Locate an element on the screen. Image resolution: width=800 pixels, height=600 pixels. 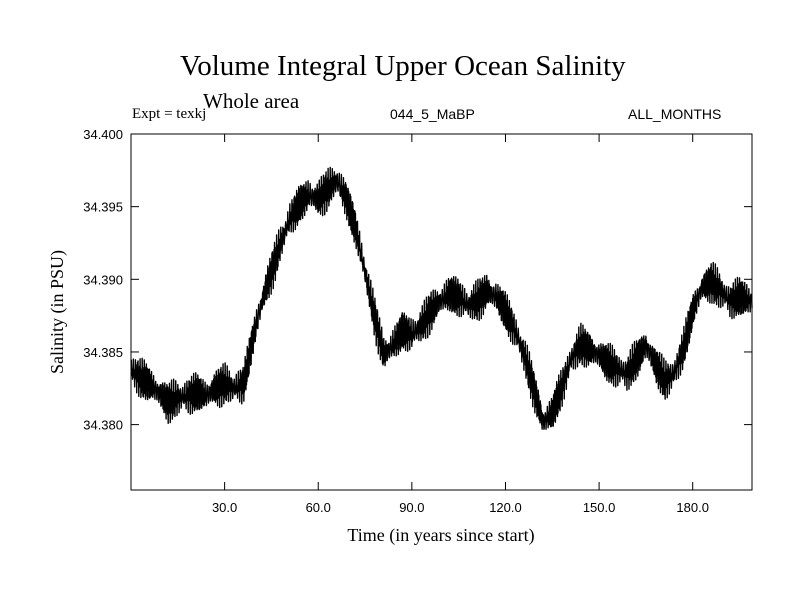
y-axis-label: Salinity (in PSU) is located at coordinates (57, 312).